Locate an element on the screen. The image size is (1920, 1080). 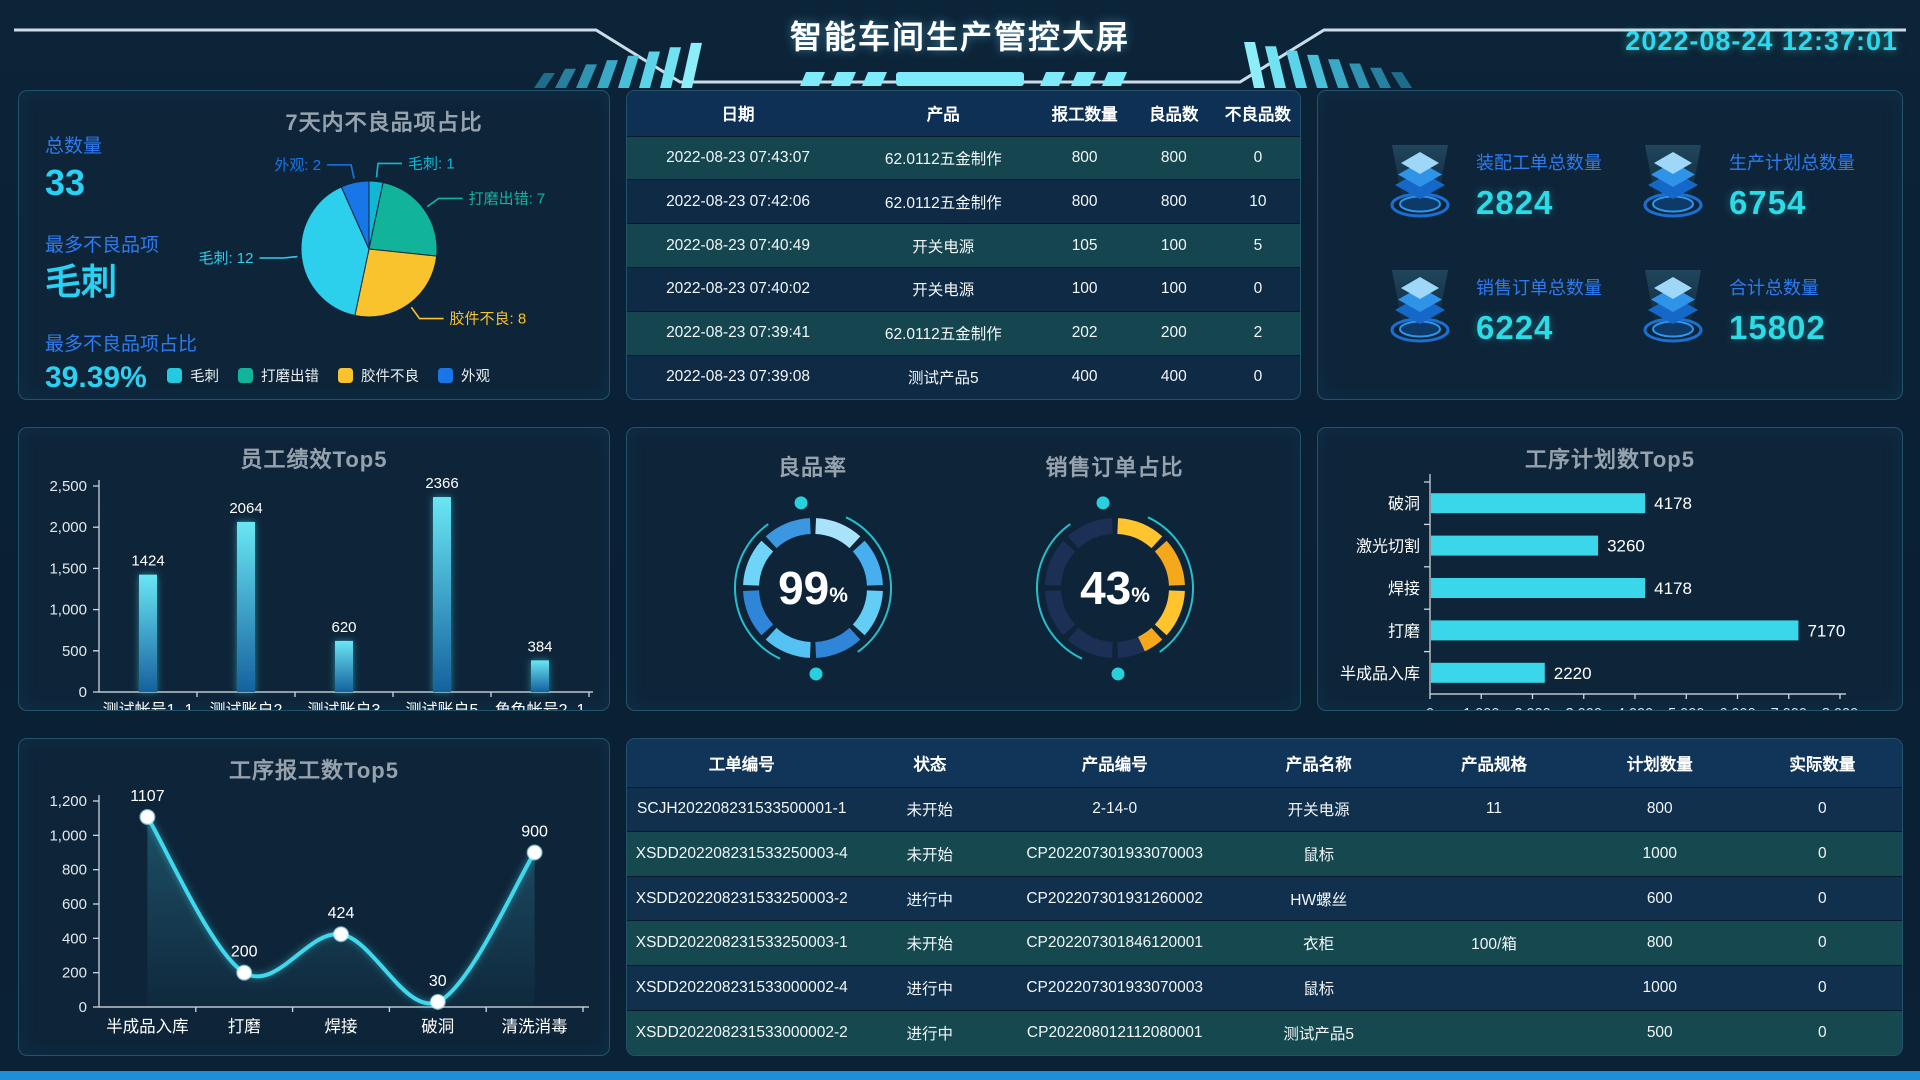
cell: 2022-08-23 07:43:07 is located at coordinates (738, 157).